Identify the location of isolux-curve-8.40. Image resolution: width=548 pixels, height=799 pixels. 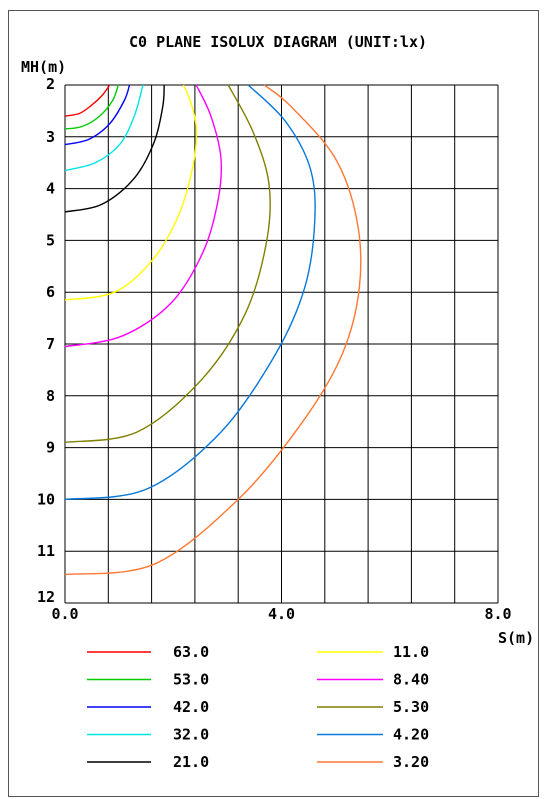
(143, 216).